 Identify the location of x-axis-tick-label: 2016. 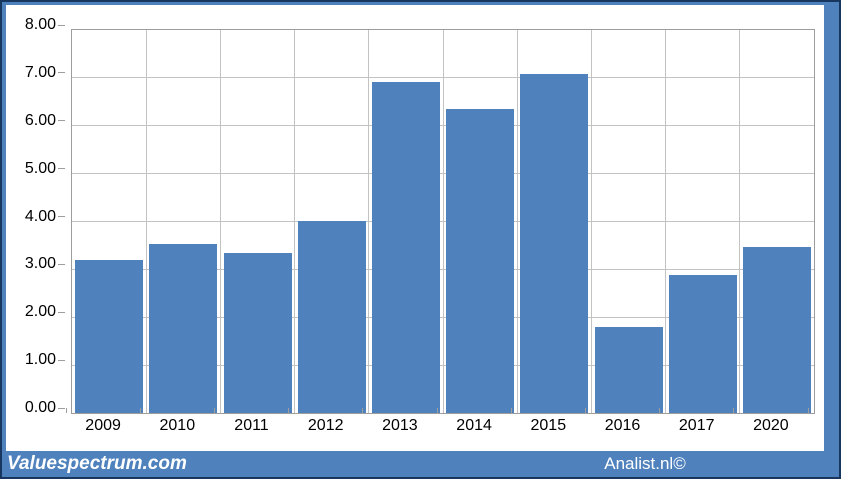
(622, 425).